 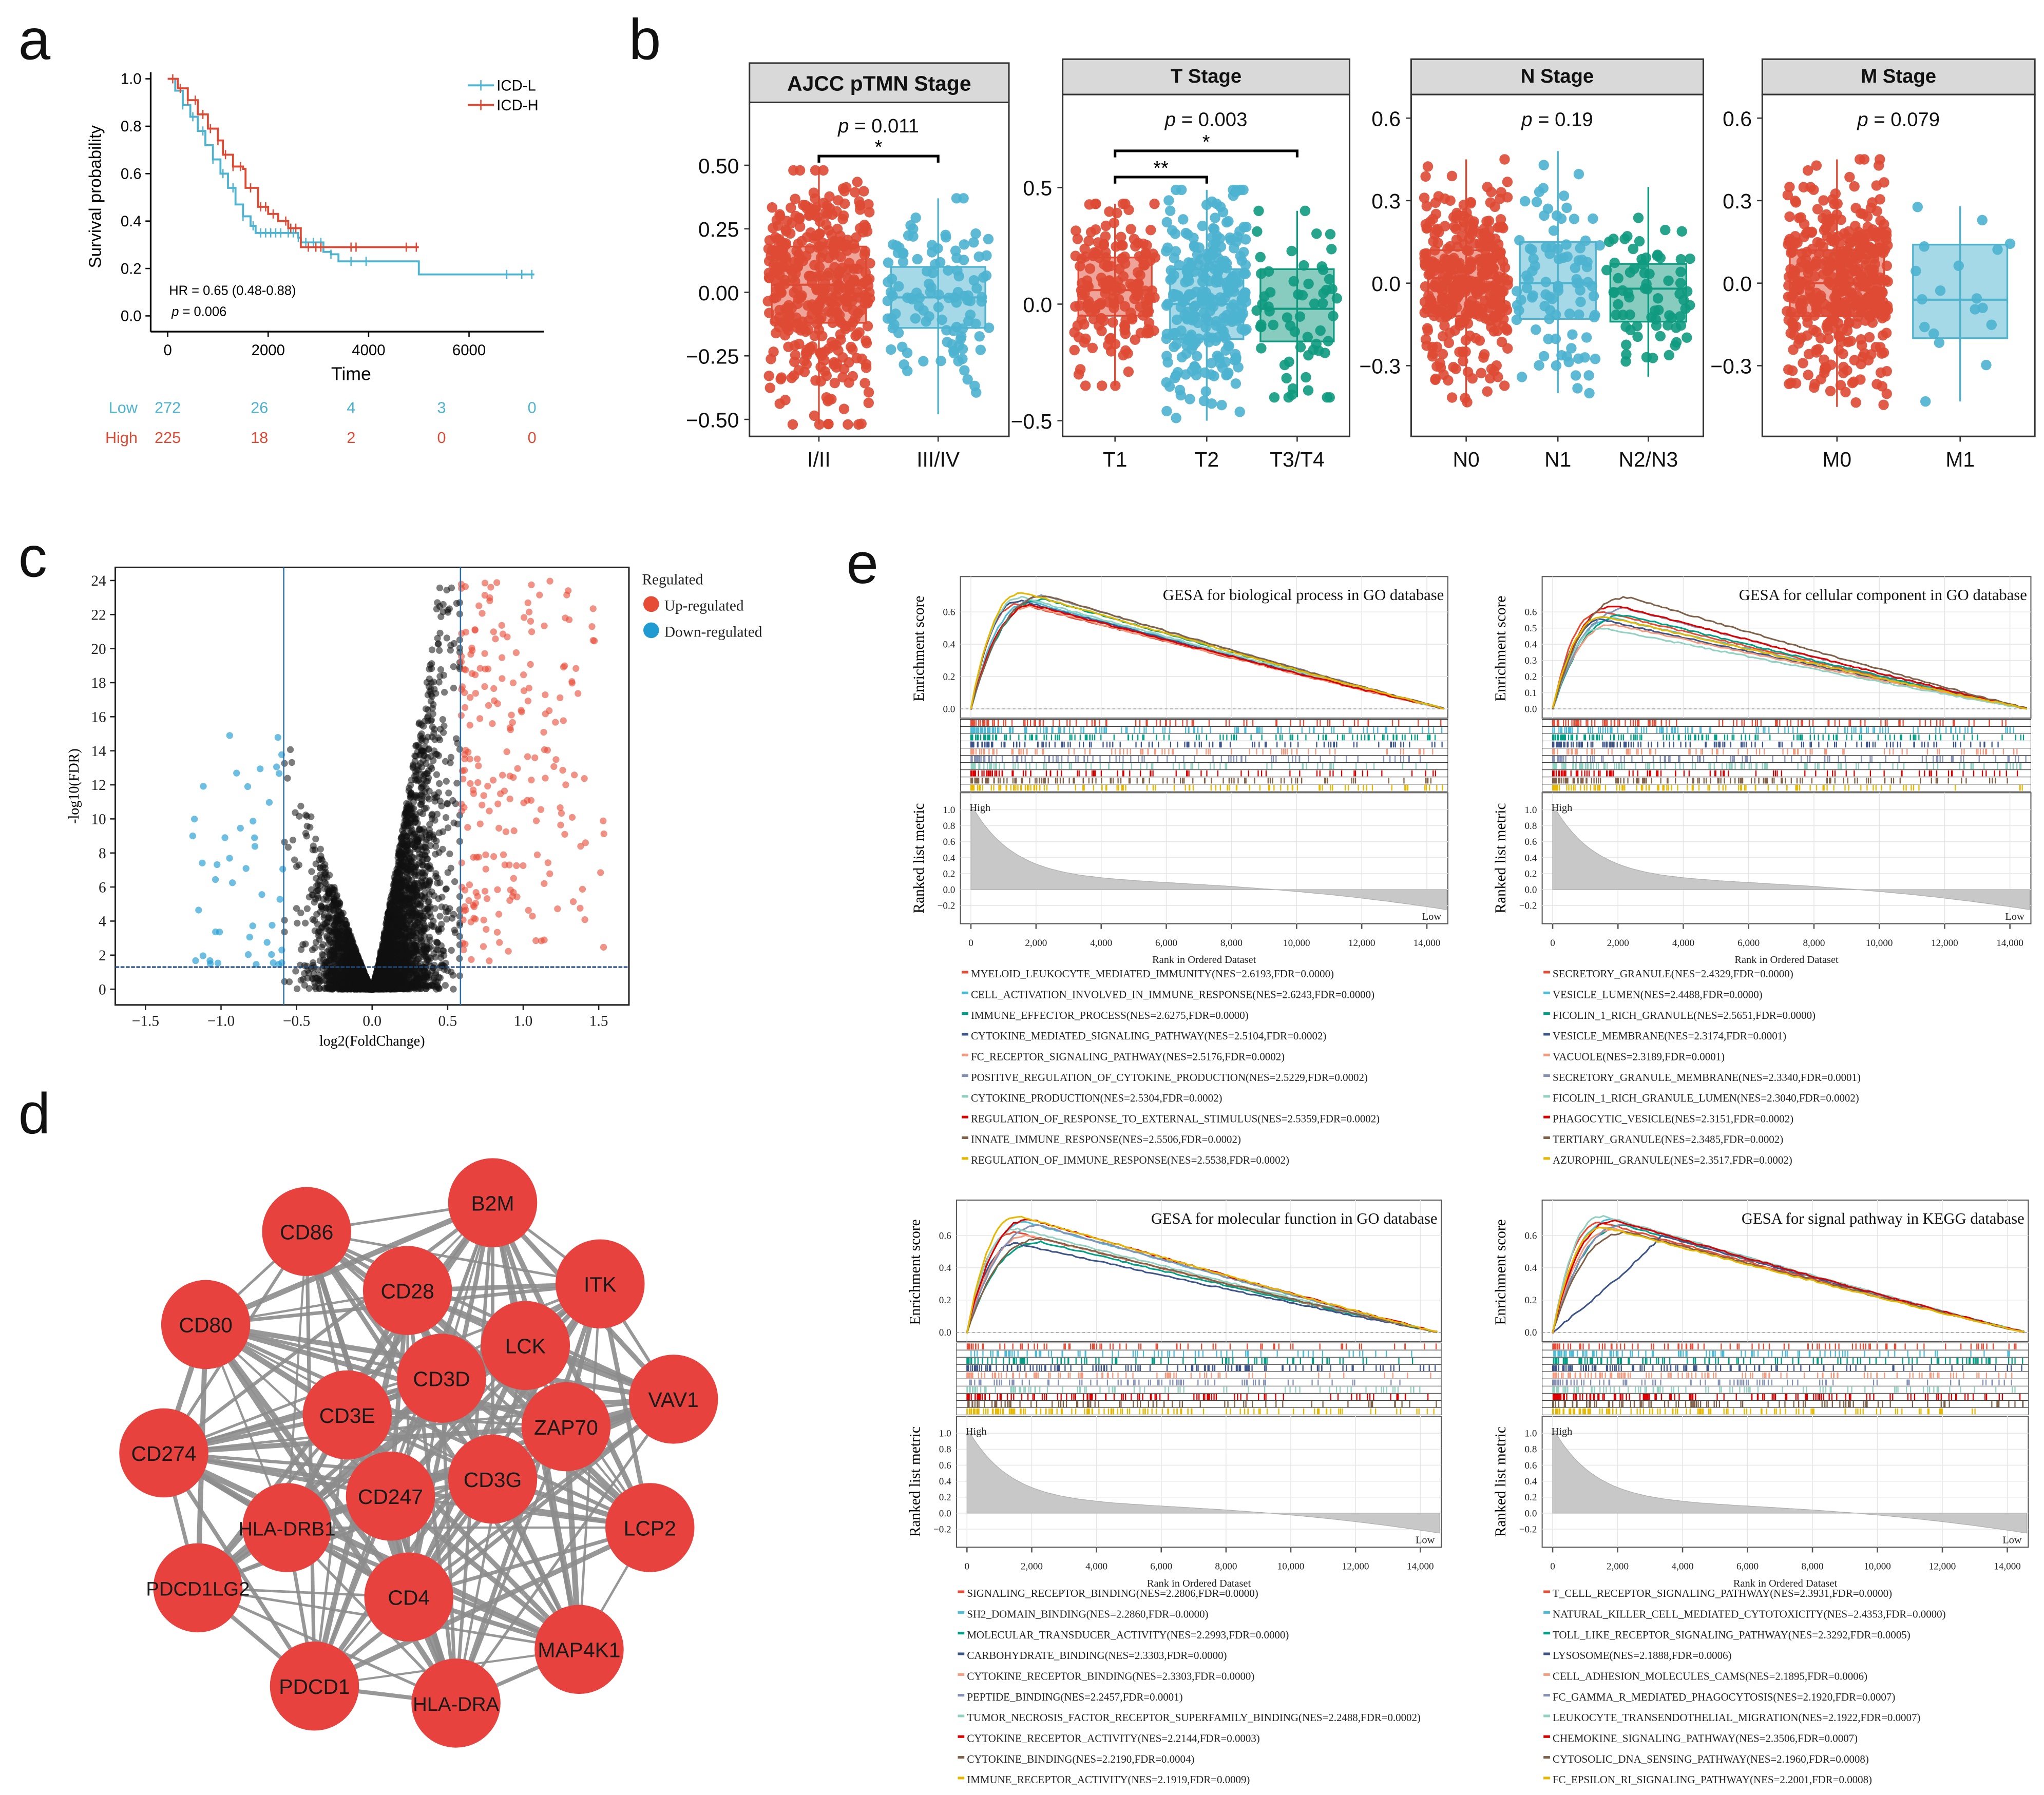 I want to click on y-tick-label: 0.25, so click(x=719, y=229).